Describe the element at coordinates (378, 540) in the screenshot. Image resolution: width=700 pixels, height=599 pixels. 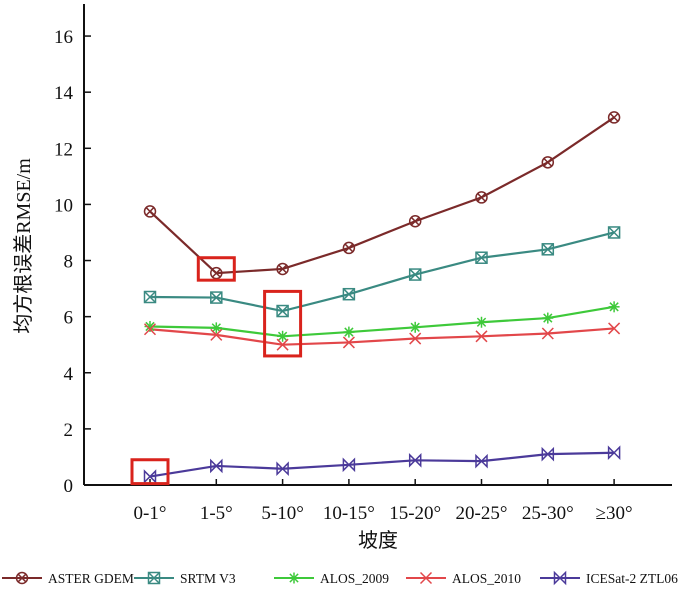
I see `x-axis-title: 坡度` at that location.